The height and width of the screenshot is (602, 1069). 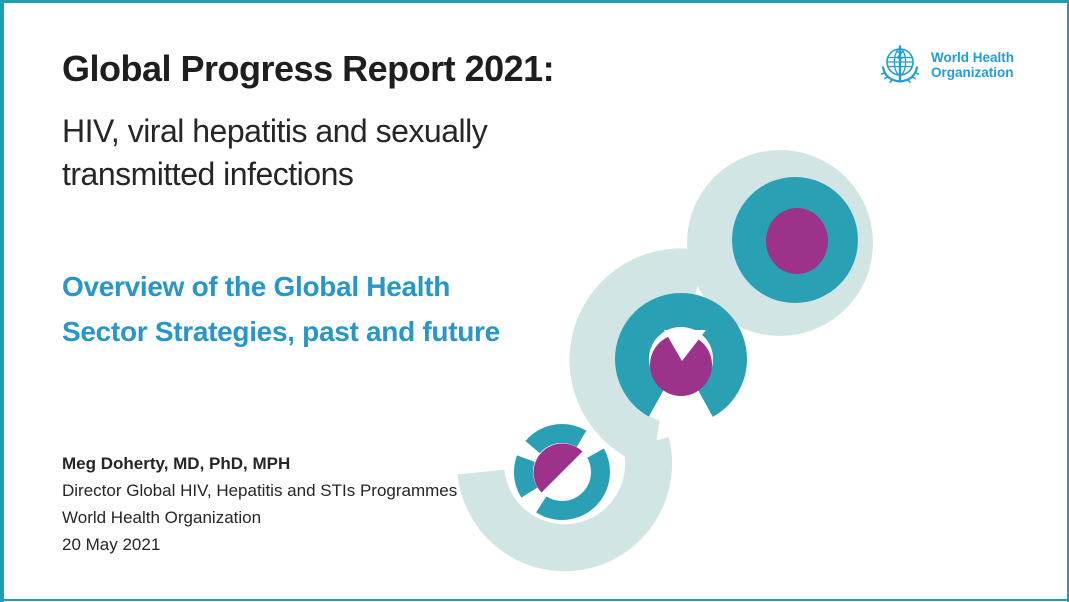 What do you see at coordinates (900, 64) in the screenshot?
I see `who-globe-icon` at bounding box center [900, 64].